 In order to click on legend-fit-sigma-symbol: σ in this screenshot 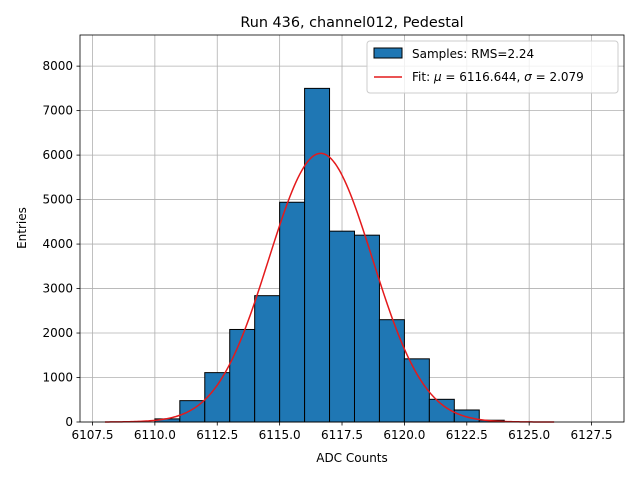, I will do `click(528, 77)`.